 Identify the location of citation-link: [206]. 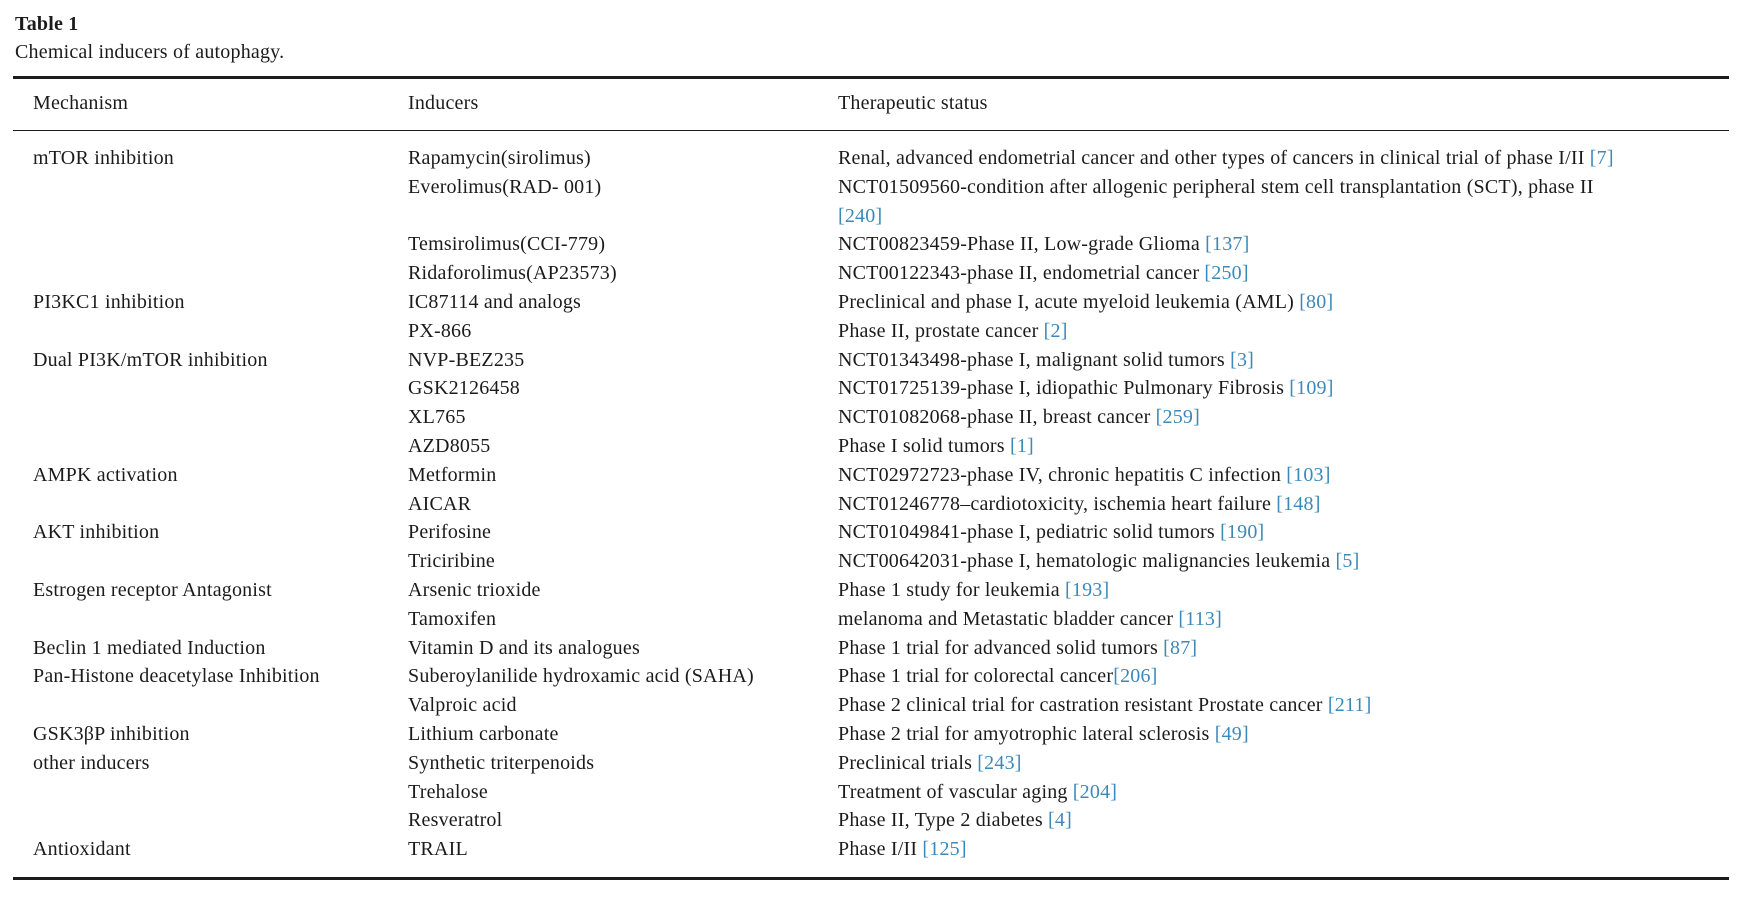
(1135, 676).